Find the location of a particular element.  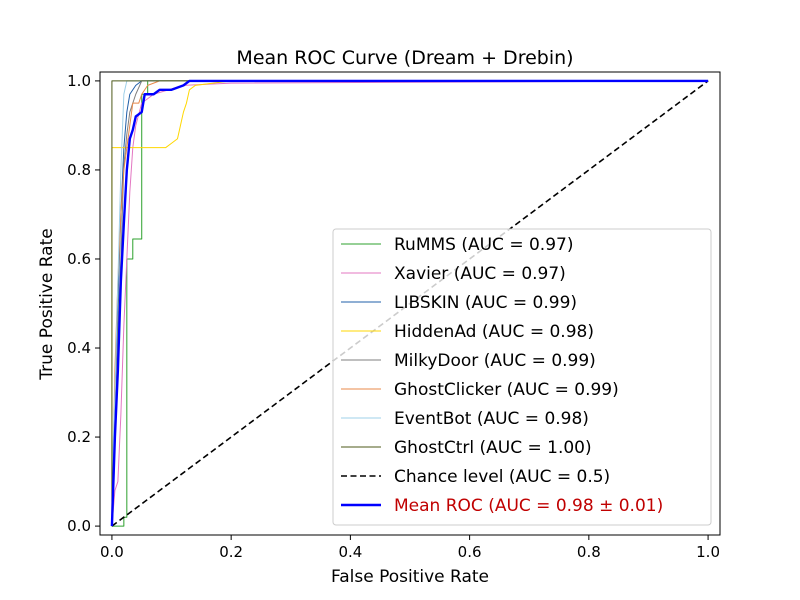

legend-entry-ghostclicker: GhostClicker (AUC = 0.99) is located at coordinates (506, 390).